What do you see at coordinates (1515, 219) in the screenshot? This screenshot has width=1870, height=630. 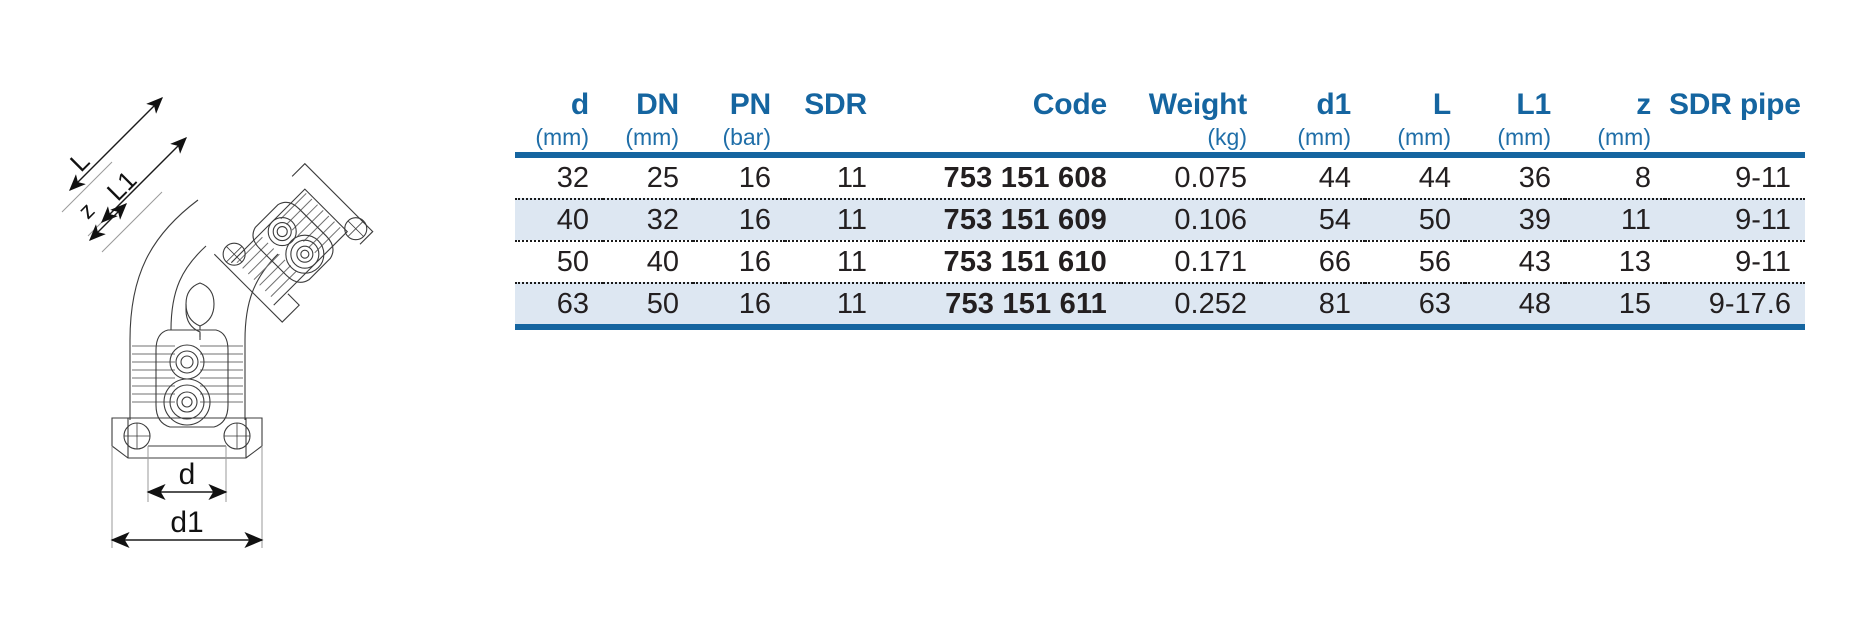 I see `cell-l1: 39` at bounding box center [1515, 219].